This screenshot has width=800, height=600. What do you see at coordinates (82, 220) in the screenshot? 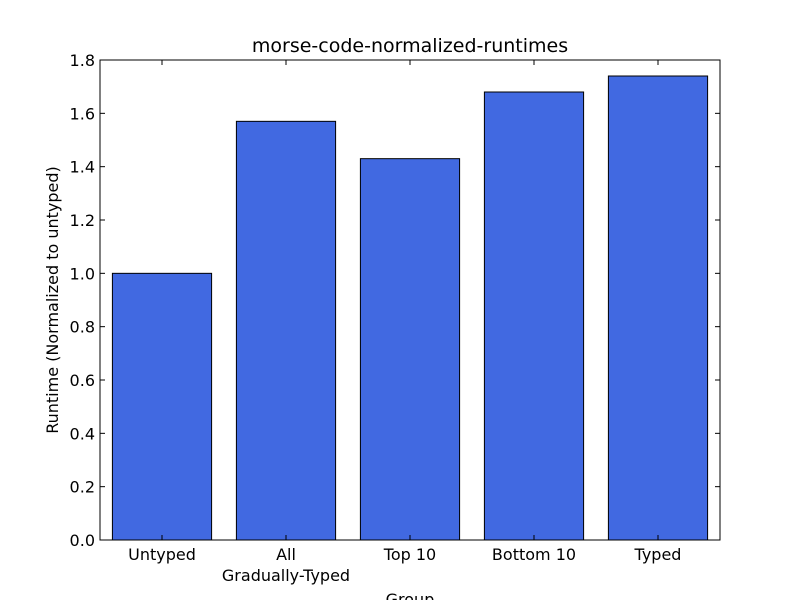
I see `y-tick-label-6: 1.2` at bounding box center [82, 220].